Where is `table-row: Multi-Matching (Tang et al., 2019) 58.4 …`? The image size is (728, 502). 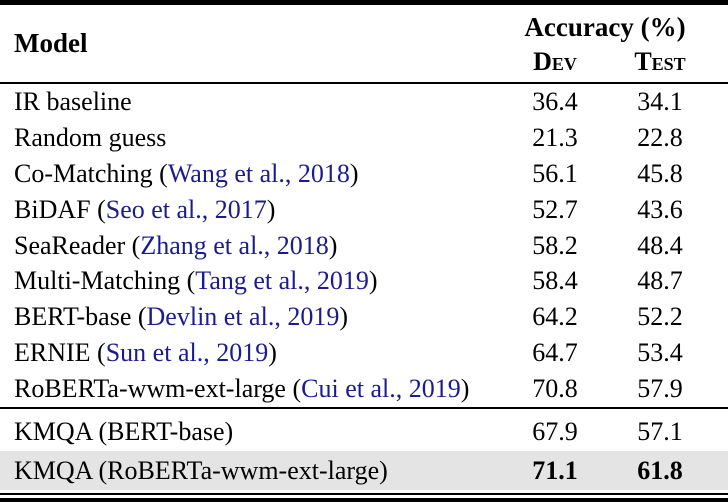
table-row: Multi-Matching (Tang et al., 2019) 58.4 … is located at coordinates (364, 281).